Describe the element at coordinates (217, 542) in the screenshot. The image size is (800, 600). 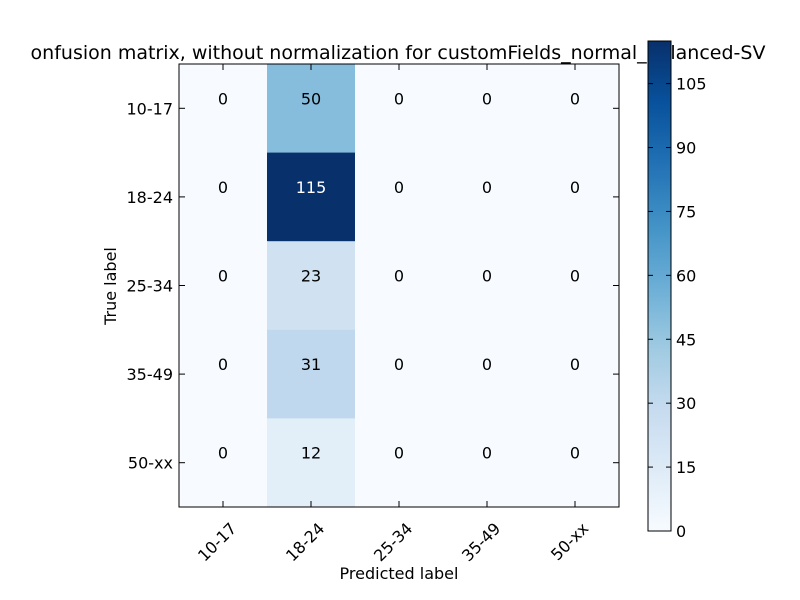
I see `x-tick-label: 10-17` at that location.